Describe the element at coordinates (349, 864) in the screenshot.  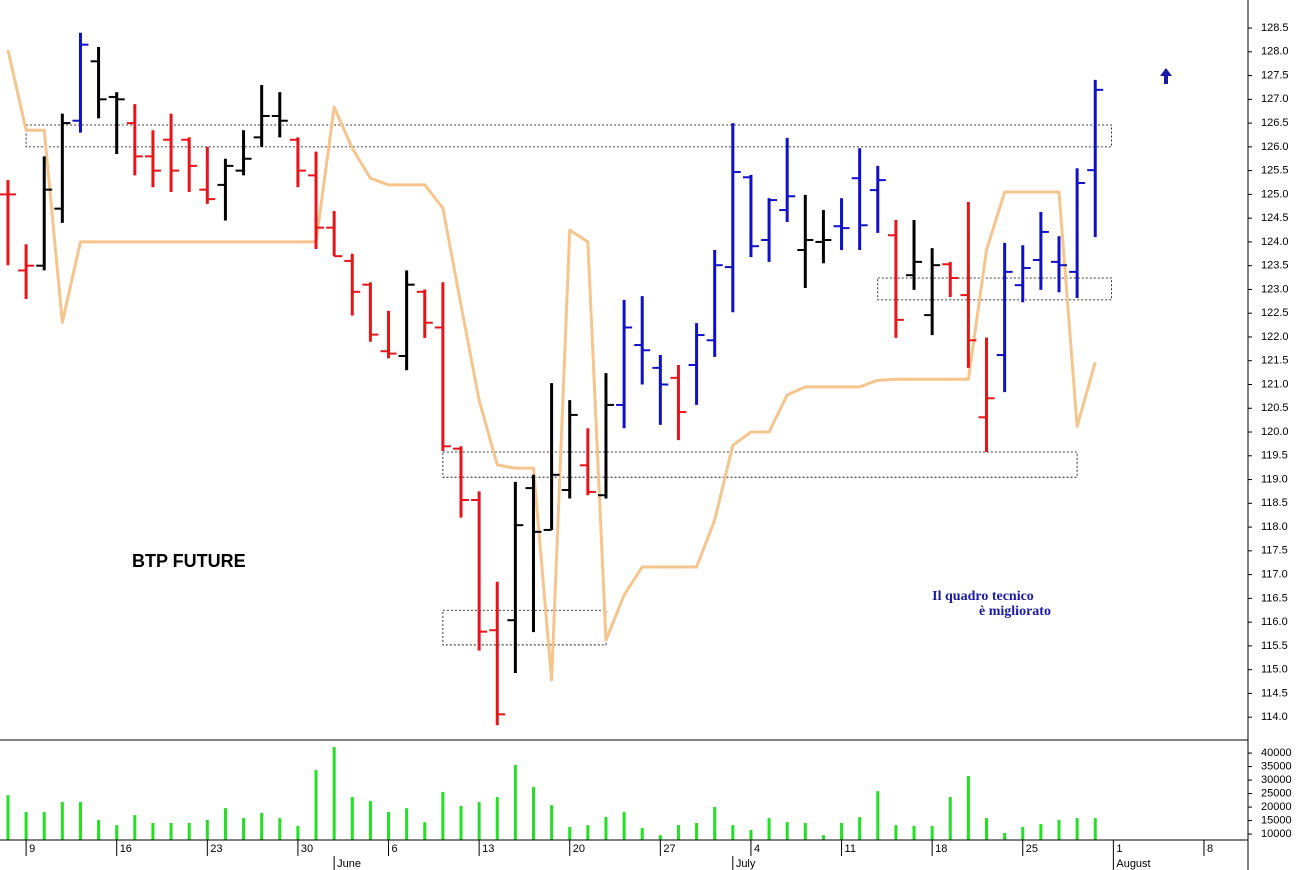
I see `month-label: June` at that location.